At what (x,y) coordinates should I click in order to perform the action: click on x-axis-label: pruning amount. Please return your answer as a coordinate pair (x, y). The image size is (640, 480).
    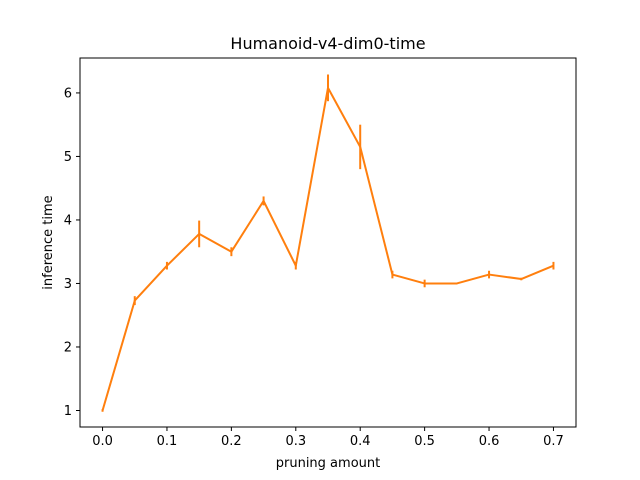
    Looking at the image, I should click on (328, 463).